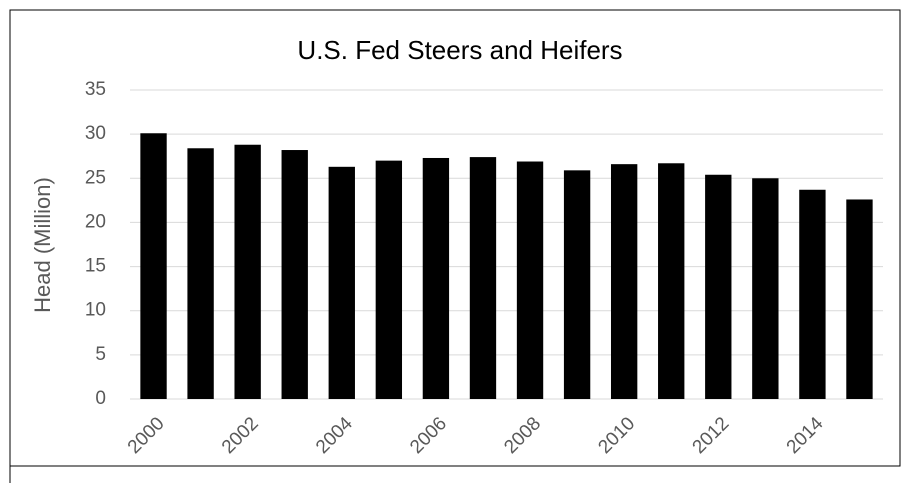 The image size is (910, 483). Describe the element at coordinates (95, 177) in the screenshot. I see `y-tick-label: 25` at that location.